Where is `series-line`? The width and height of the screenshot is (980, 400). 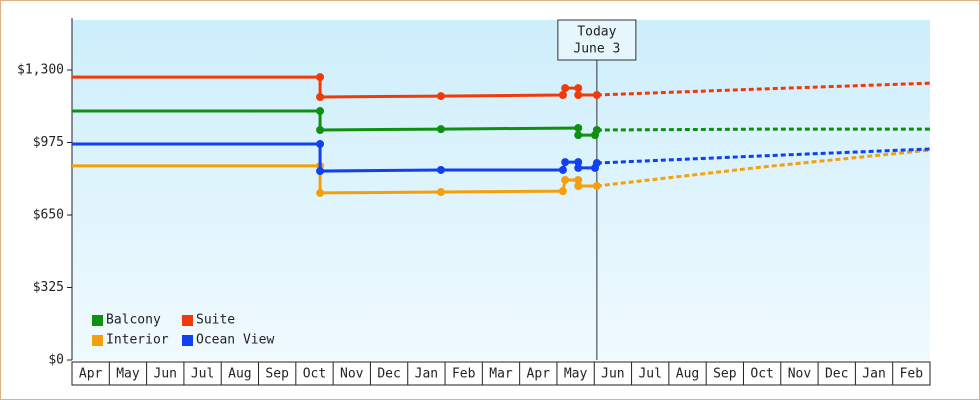
series-line is located at coordinates (335, 157).